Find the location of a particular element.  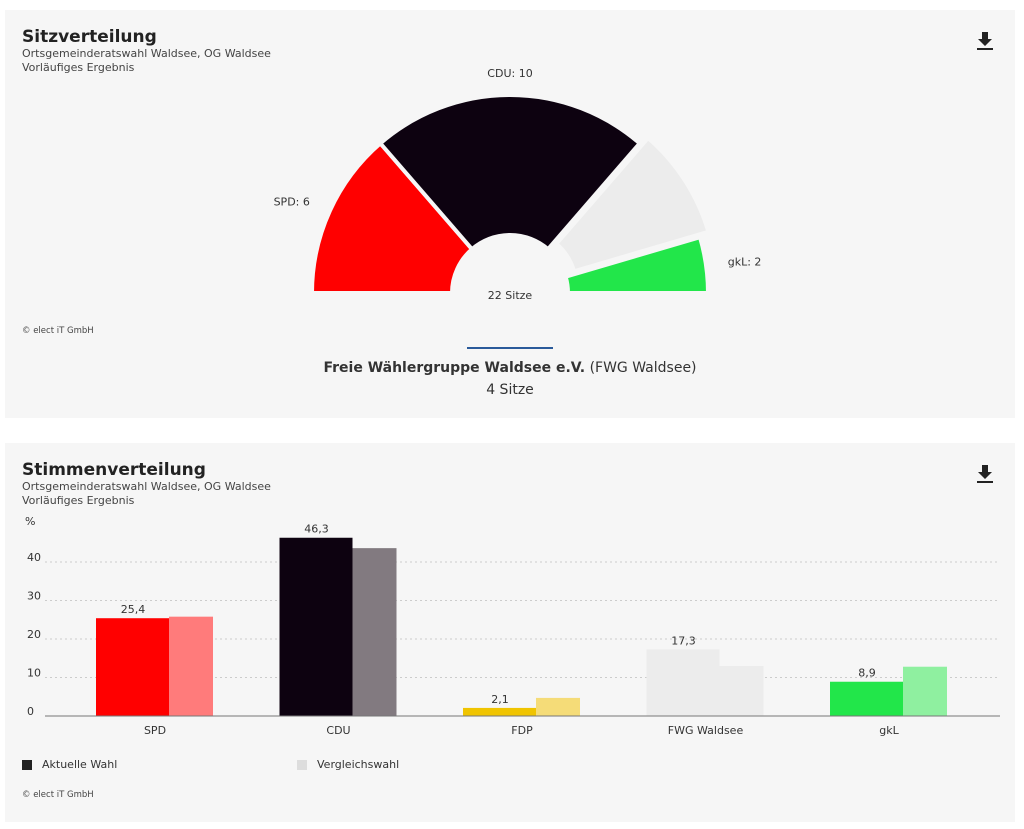

seats-title: Sitzverteilung is located at coordinates (89, 37).